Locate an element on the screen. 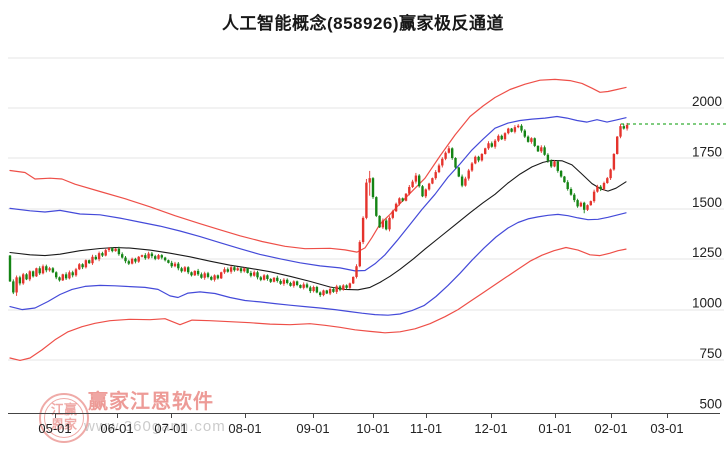 The width and height of the screenshot is (726, 450). watermark-seal-icon is located at coordinates (64, 418).